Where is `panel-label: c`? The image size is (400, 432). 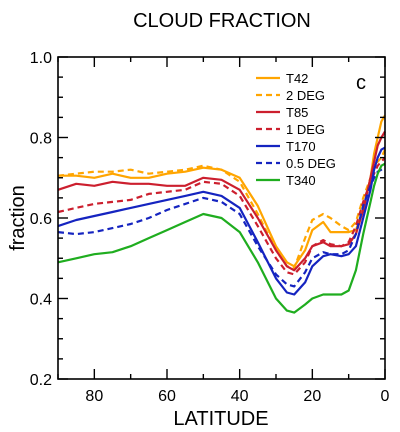 panel-label: c is located at coordinates (361, 83).